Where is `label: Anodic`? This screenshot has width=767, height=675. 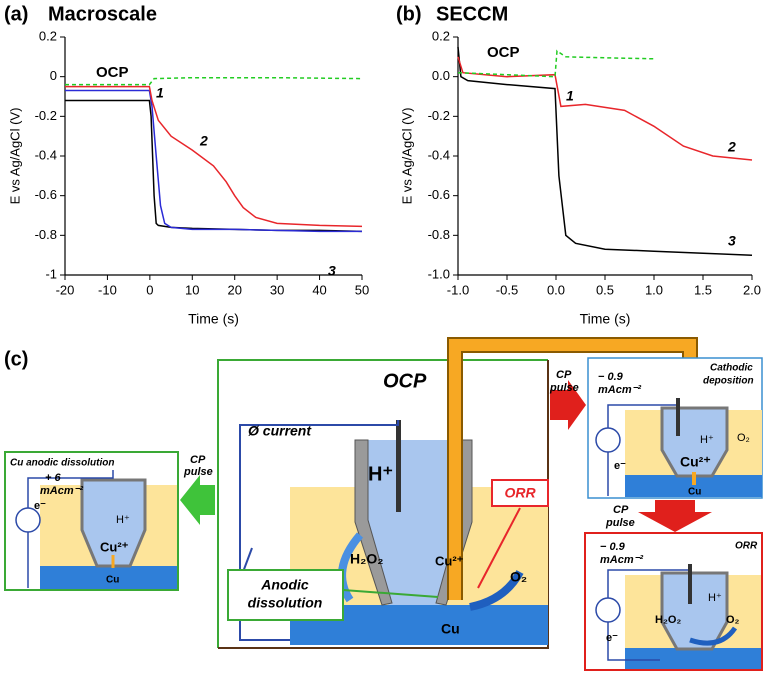
label: Anodic is located at coordinates (284, 585).